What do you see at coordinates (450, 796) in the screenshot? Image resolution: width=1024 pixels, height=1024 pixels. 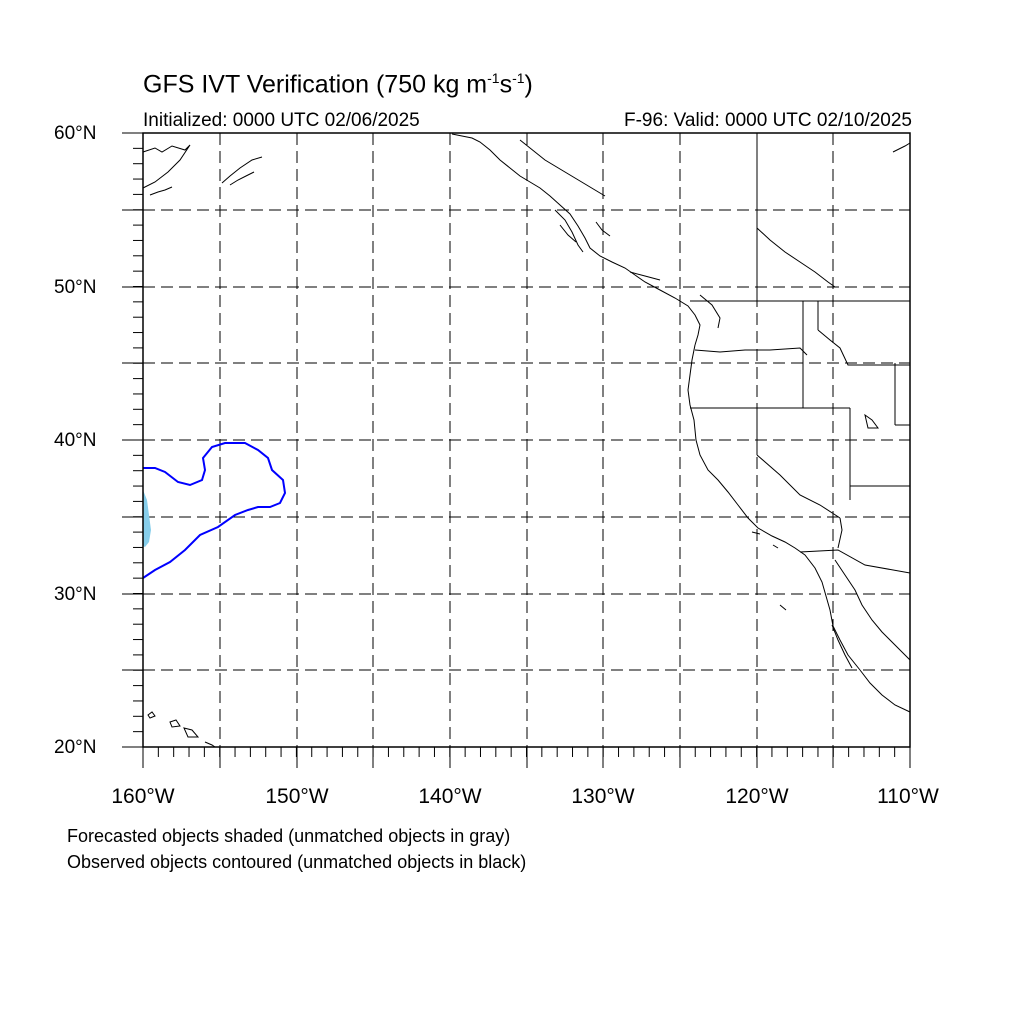 I see `lon-label-140w: 140°W` at bounding box center [450, 796].